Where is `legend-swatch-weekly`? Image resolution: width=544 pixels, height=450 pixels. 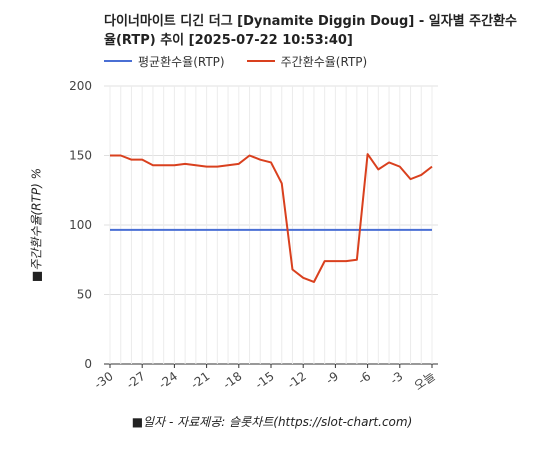
legend-swatch-weekly is located at coordinates (260, 61).